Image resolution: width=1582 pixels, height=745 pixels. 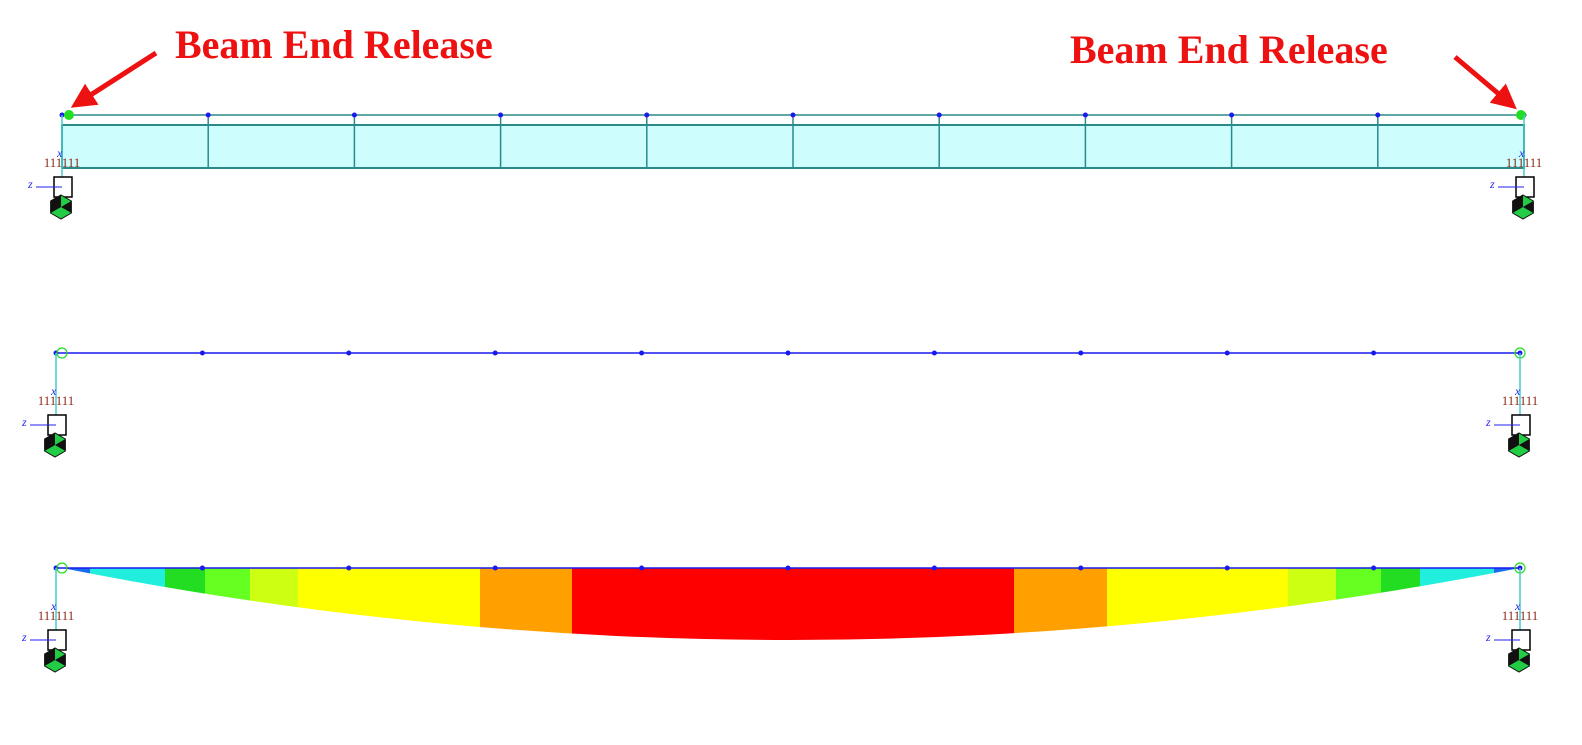 What do you see at coordinates (69, 115) in the screenshot?
I see `release-node` at bounding box center [69, 115].